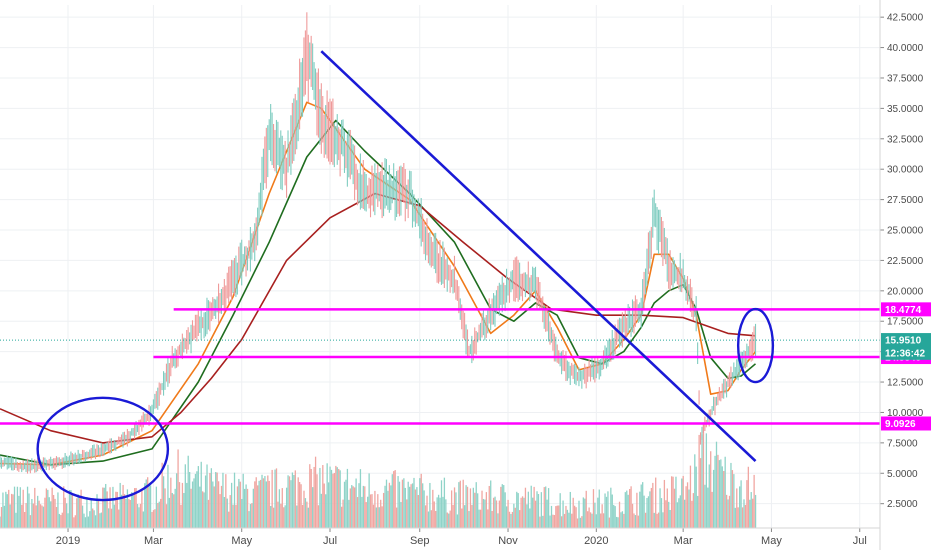 The width and height of the screenshot is (932, 550). Describe the element at coordinates (596, 541) in the screenshot. I see `x-tick-label: 2020` at that location.